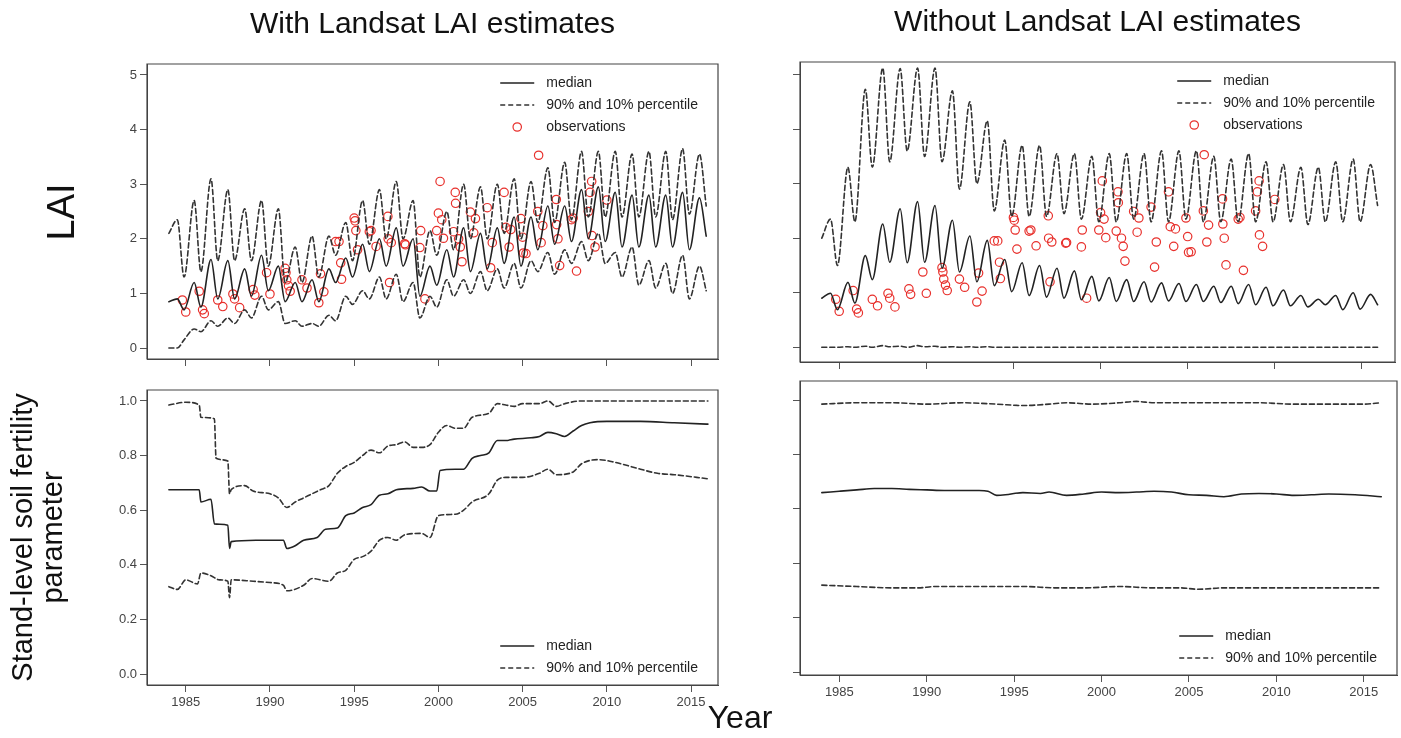  Describe the element at coordinates (133, 129) in the screenshot. I see `y-tick-label: 4` at that location.